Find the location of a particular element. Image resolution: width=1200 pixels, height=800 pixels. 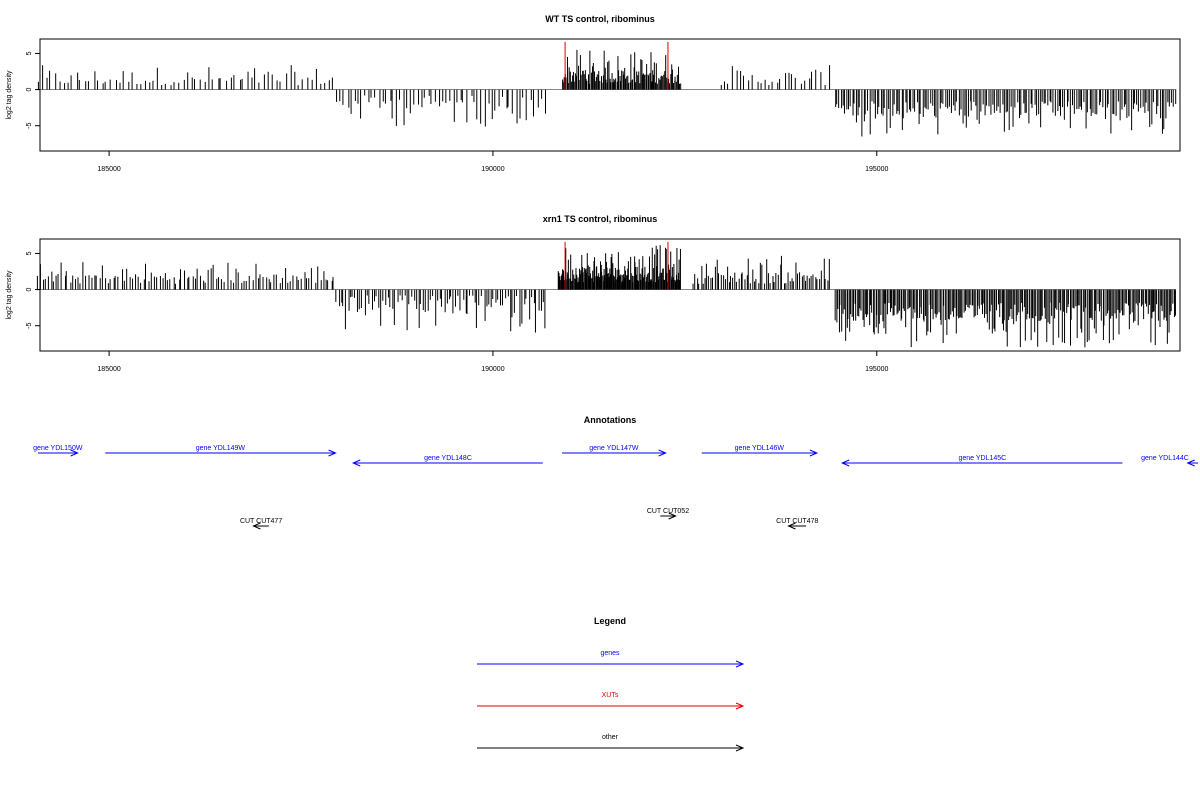

annotation-feature: gene YDL147W is located at coordinates (614, 451).